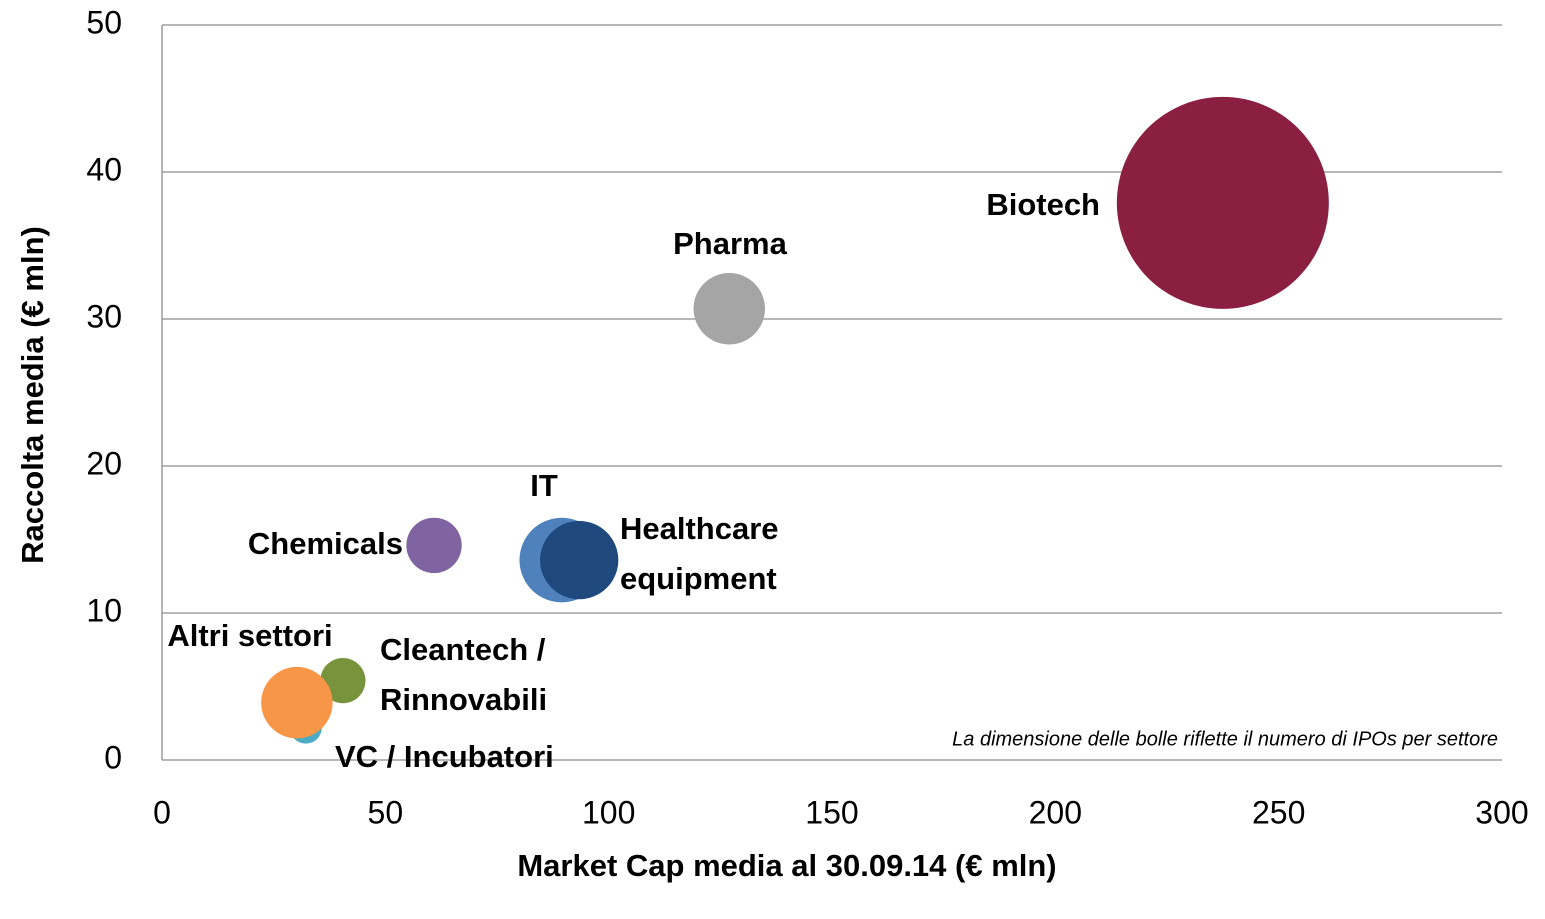 The image size is (1545, 919). I want to click on x-tick-label: 200, so click(1055, 812).